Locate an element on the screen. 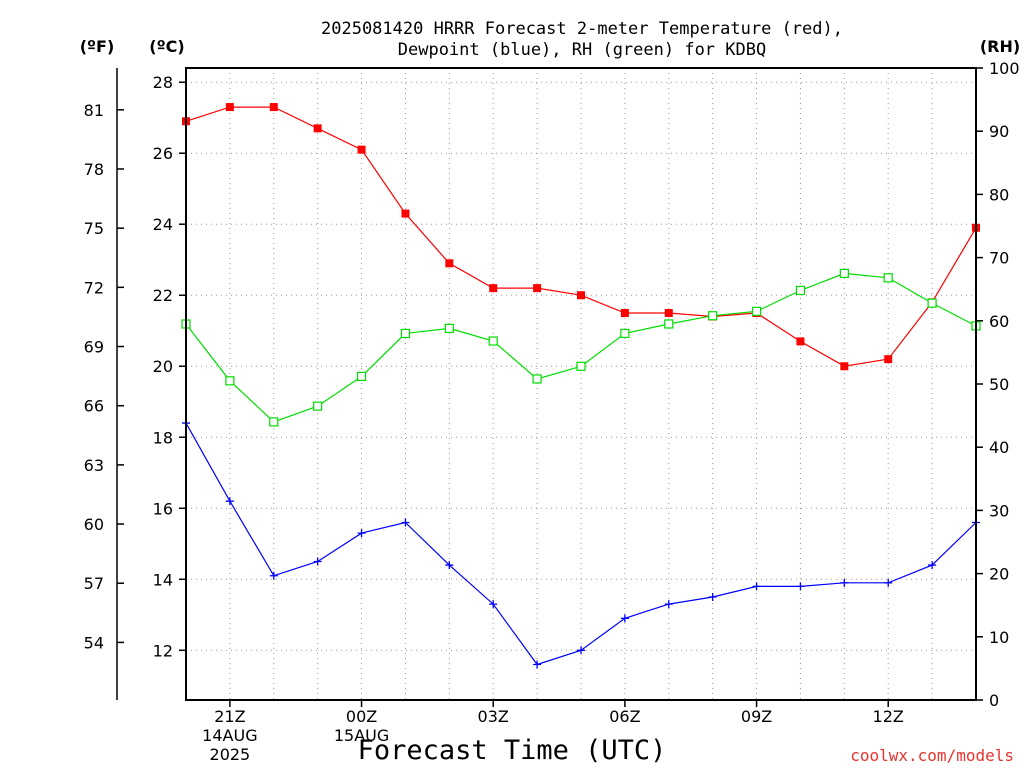  celsius-tick-label: 20 is located at coordinates (163, 366).